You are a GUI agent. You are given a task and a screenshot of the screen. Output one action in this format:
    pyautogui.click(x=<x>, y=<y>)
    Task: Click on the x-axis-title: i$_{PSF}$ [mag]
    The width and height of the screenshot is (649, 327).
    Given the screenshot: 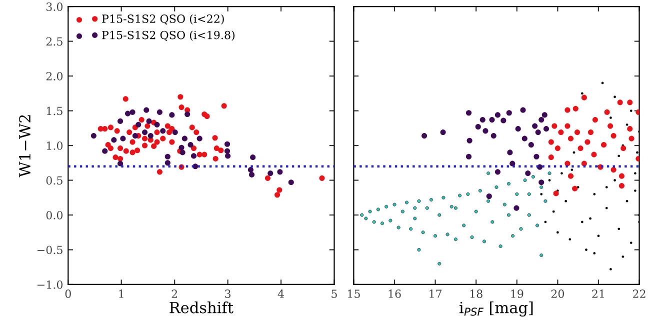 What is the action you would take?
    pyautogui.click(x=496, y=308)
    